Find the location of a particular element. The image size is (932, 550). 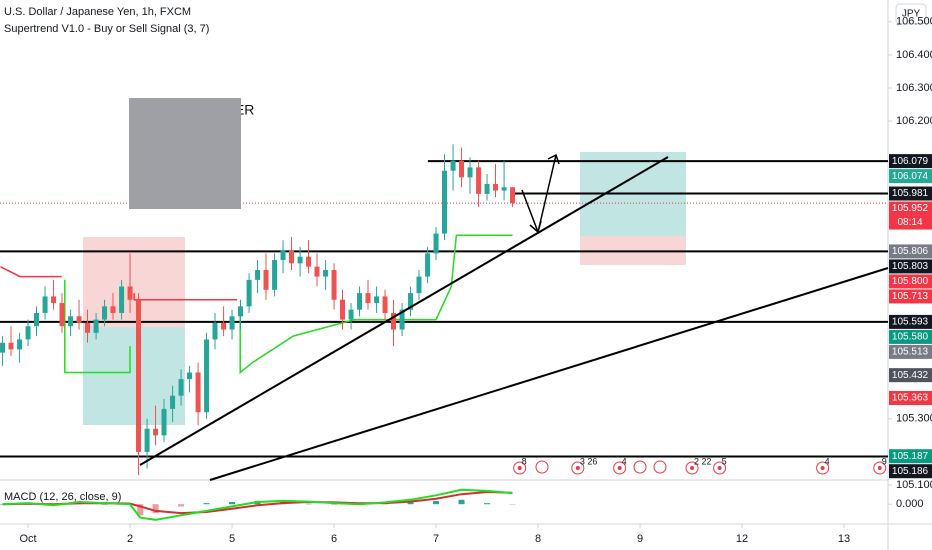

x-tick-label: 7 is located at coordinates (436, 539).